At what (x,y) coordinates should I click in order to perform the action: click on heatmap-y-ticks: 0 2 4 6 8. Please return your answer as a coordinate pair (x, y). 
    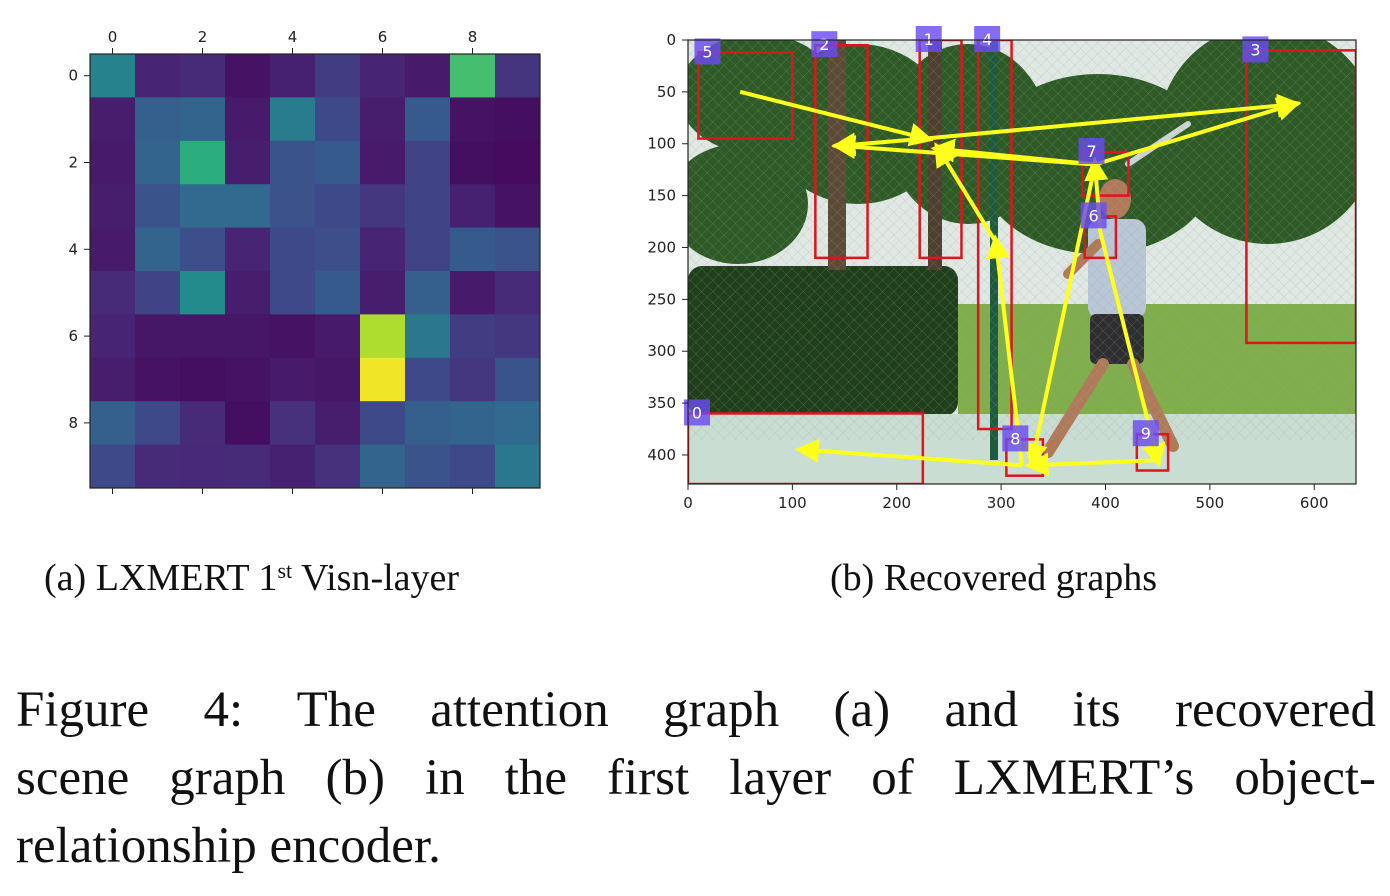
    Looking at the image, I should click on (79, 249).